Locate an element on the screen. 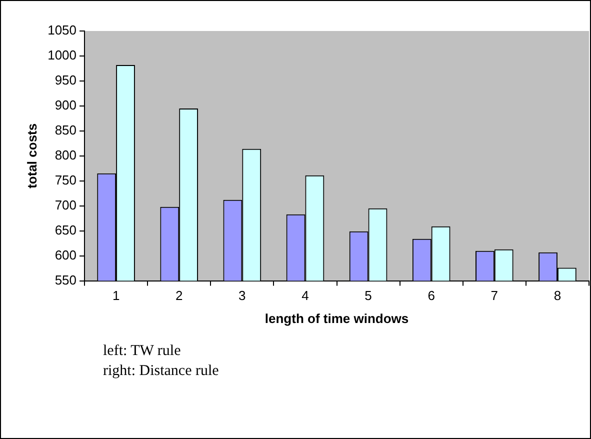 The image size is (591, 439). y-tick-label: 950 is located at coordinates (65, 80).